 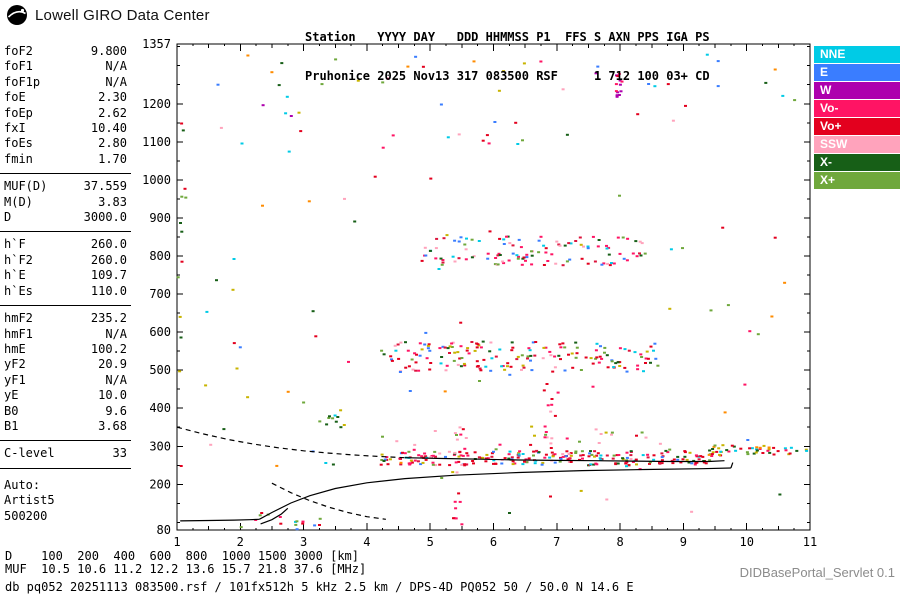 I want to click on parameter-row: C-level 33, so click(x=65, y=453).